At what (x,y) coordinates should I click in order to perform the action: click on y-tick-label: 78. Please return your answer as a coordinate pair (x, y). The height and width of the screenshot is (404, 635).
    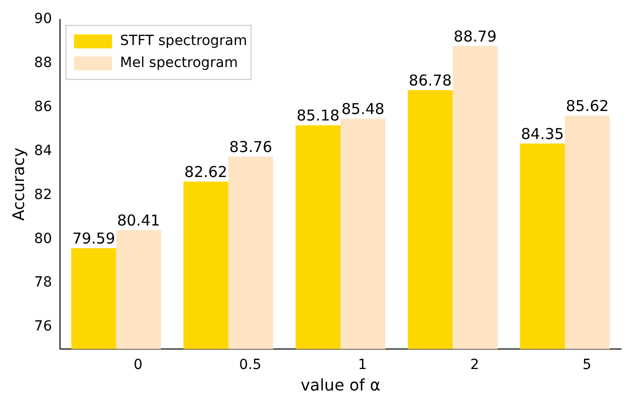
    Looking at the image, I should click on (43, 282).